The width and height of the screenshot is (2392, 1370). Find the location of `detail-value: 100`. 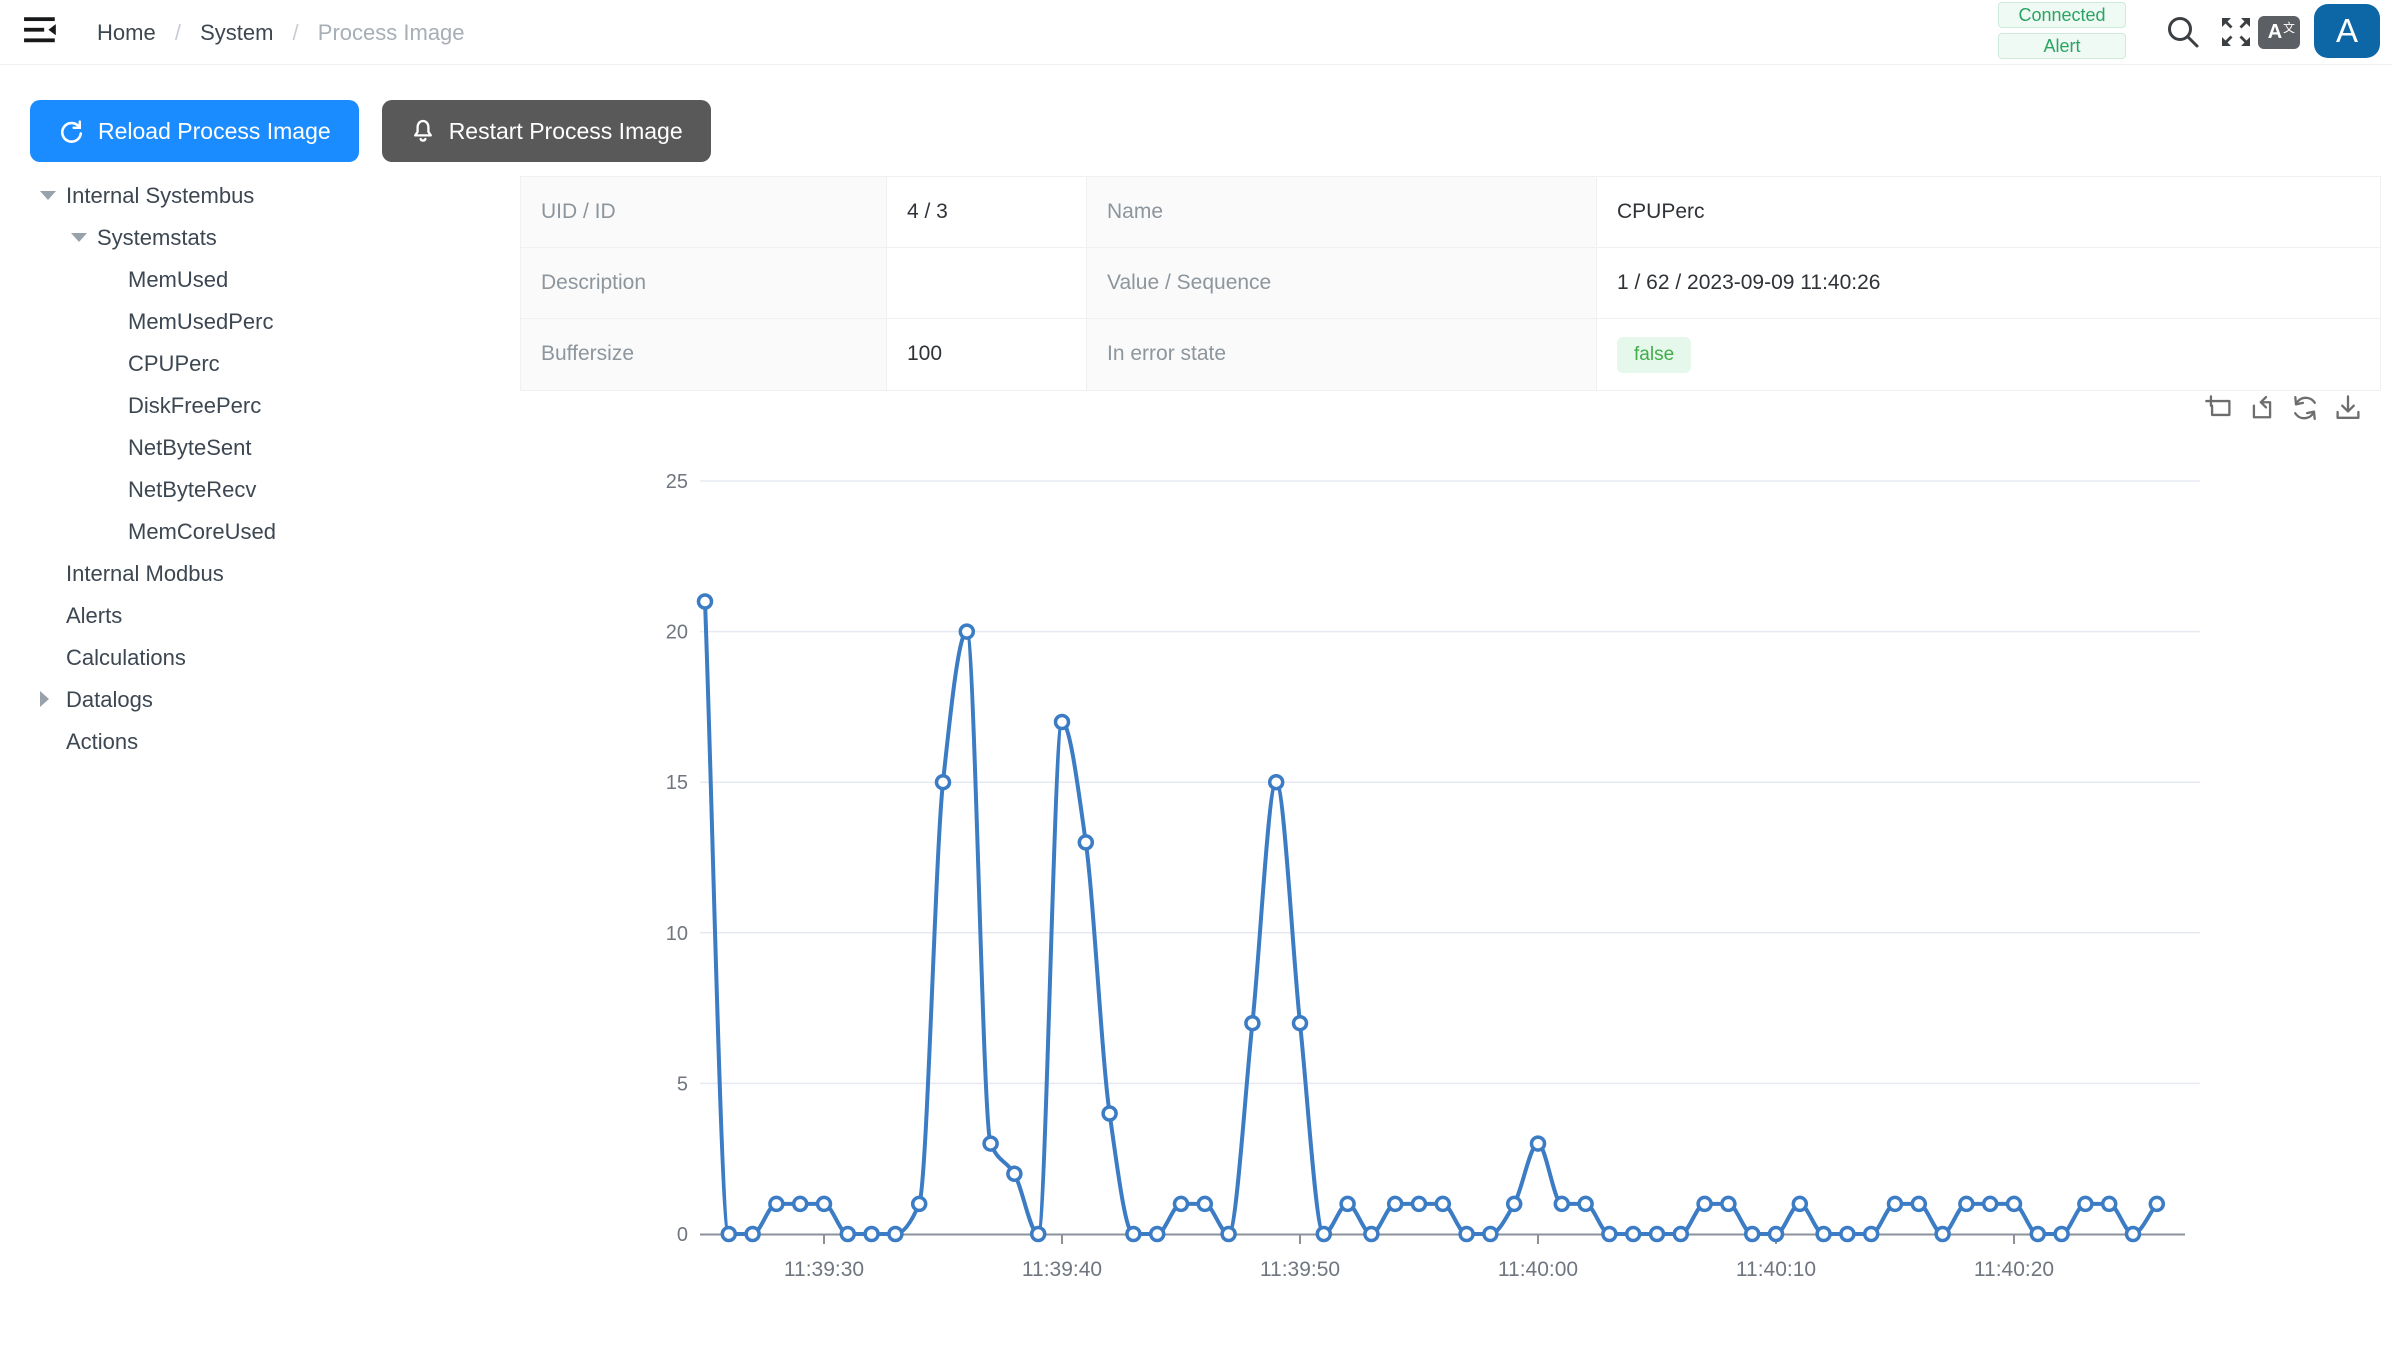

detail-value: 100 is located at coordinates (987, 354).